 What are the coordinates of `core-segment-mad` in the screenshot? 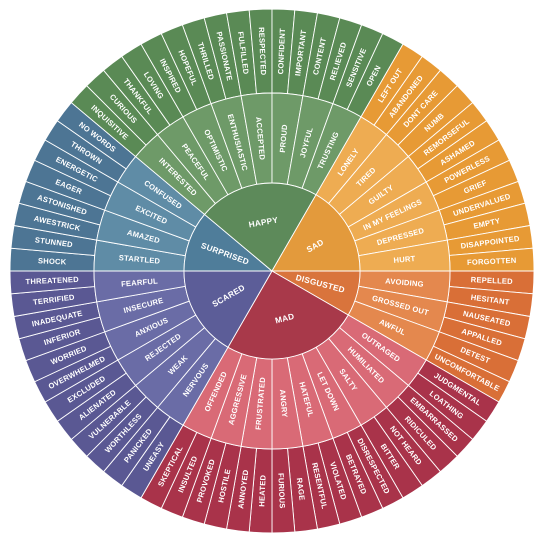 It's located at (288, 315).